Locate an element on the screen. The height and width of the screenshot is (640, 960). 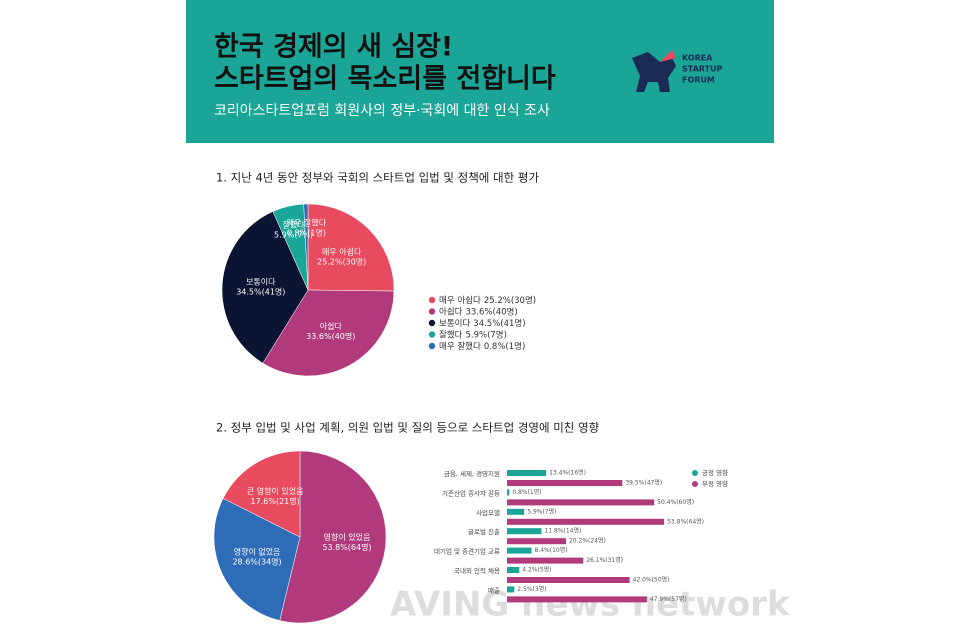
bar-value-label: 5.9%(7명) is located at coordinates (541, 511).